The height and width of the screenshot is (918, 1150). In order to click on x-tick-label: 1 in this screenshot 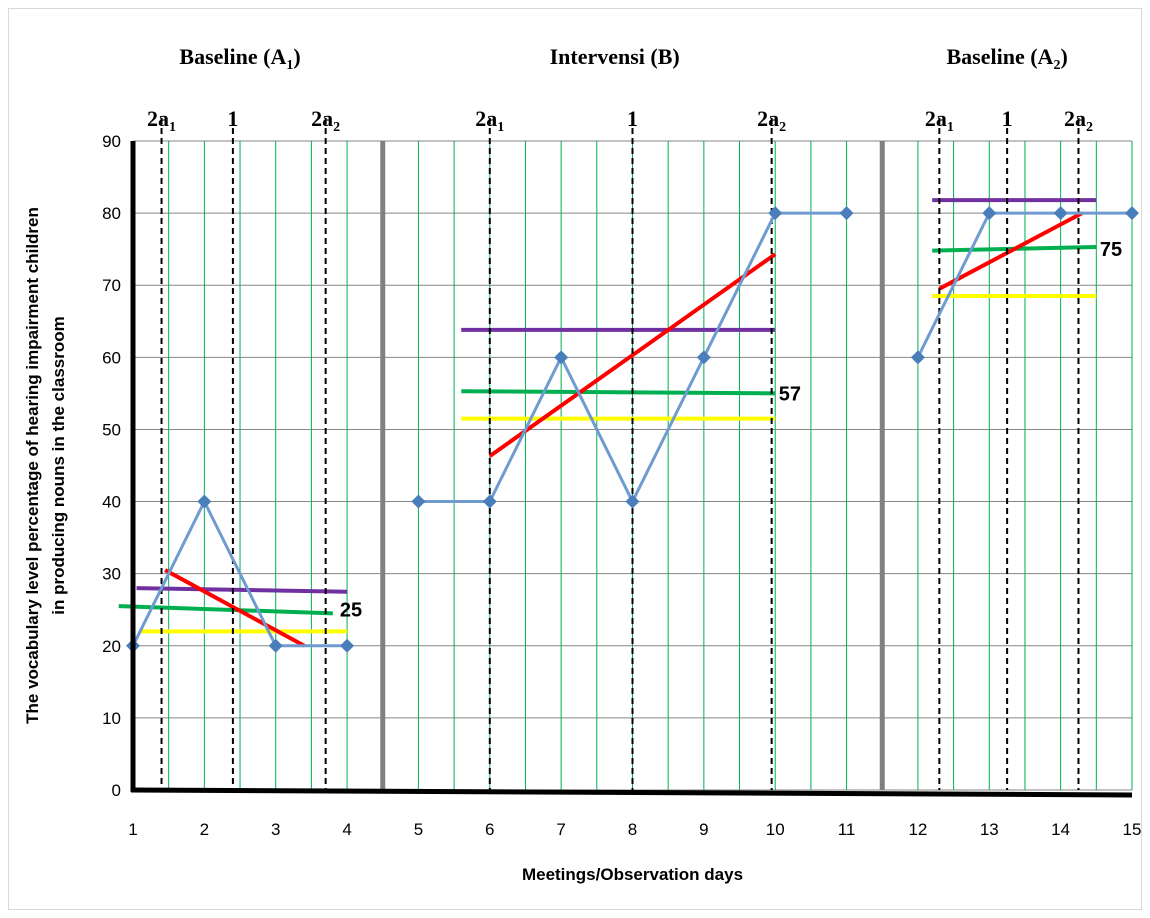, I will do `click(132, 829)`.